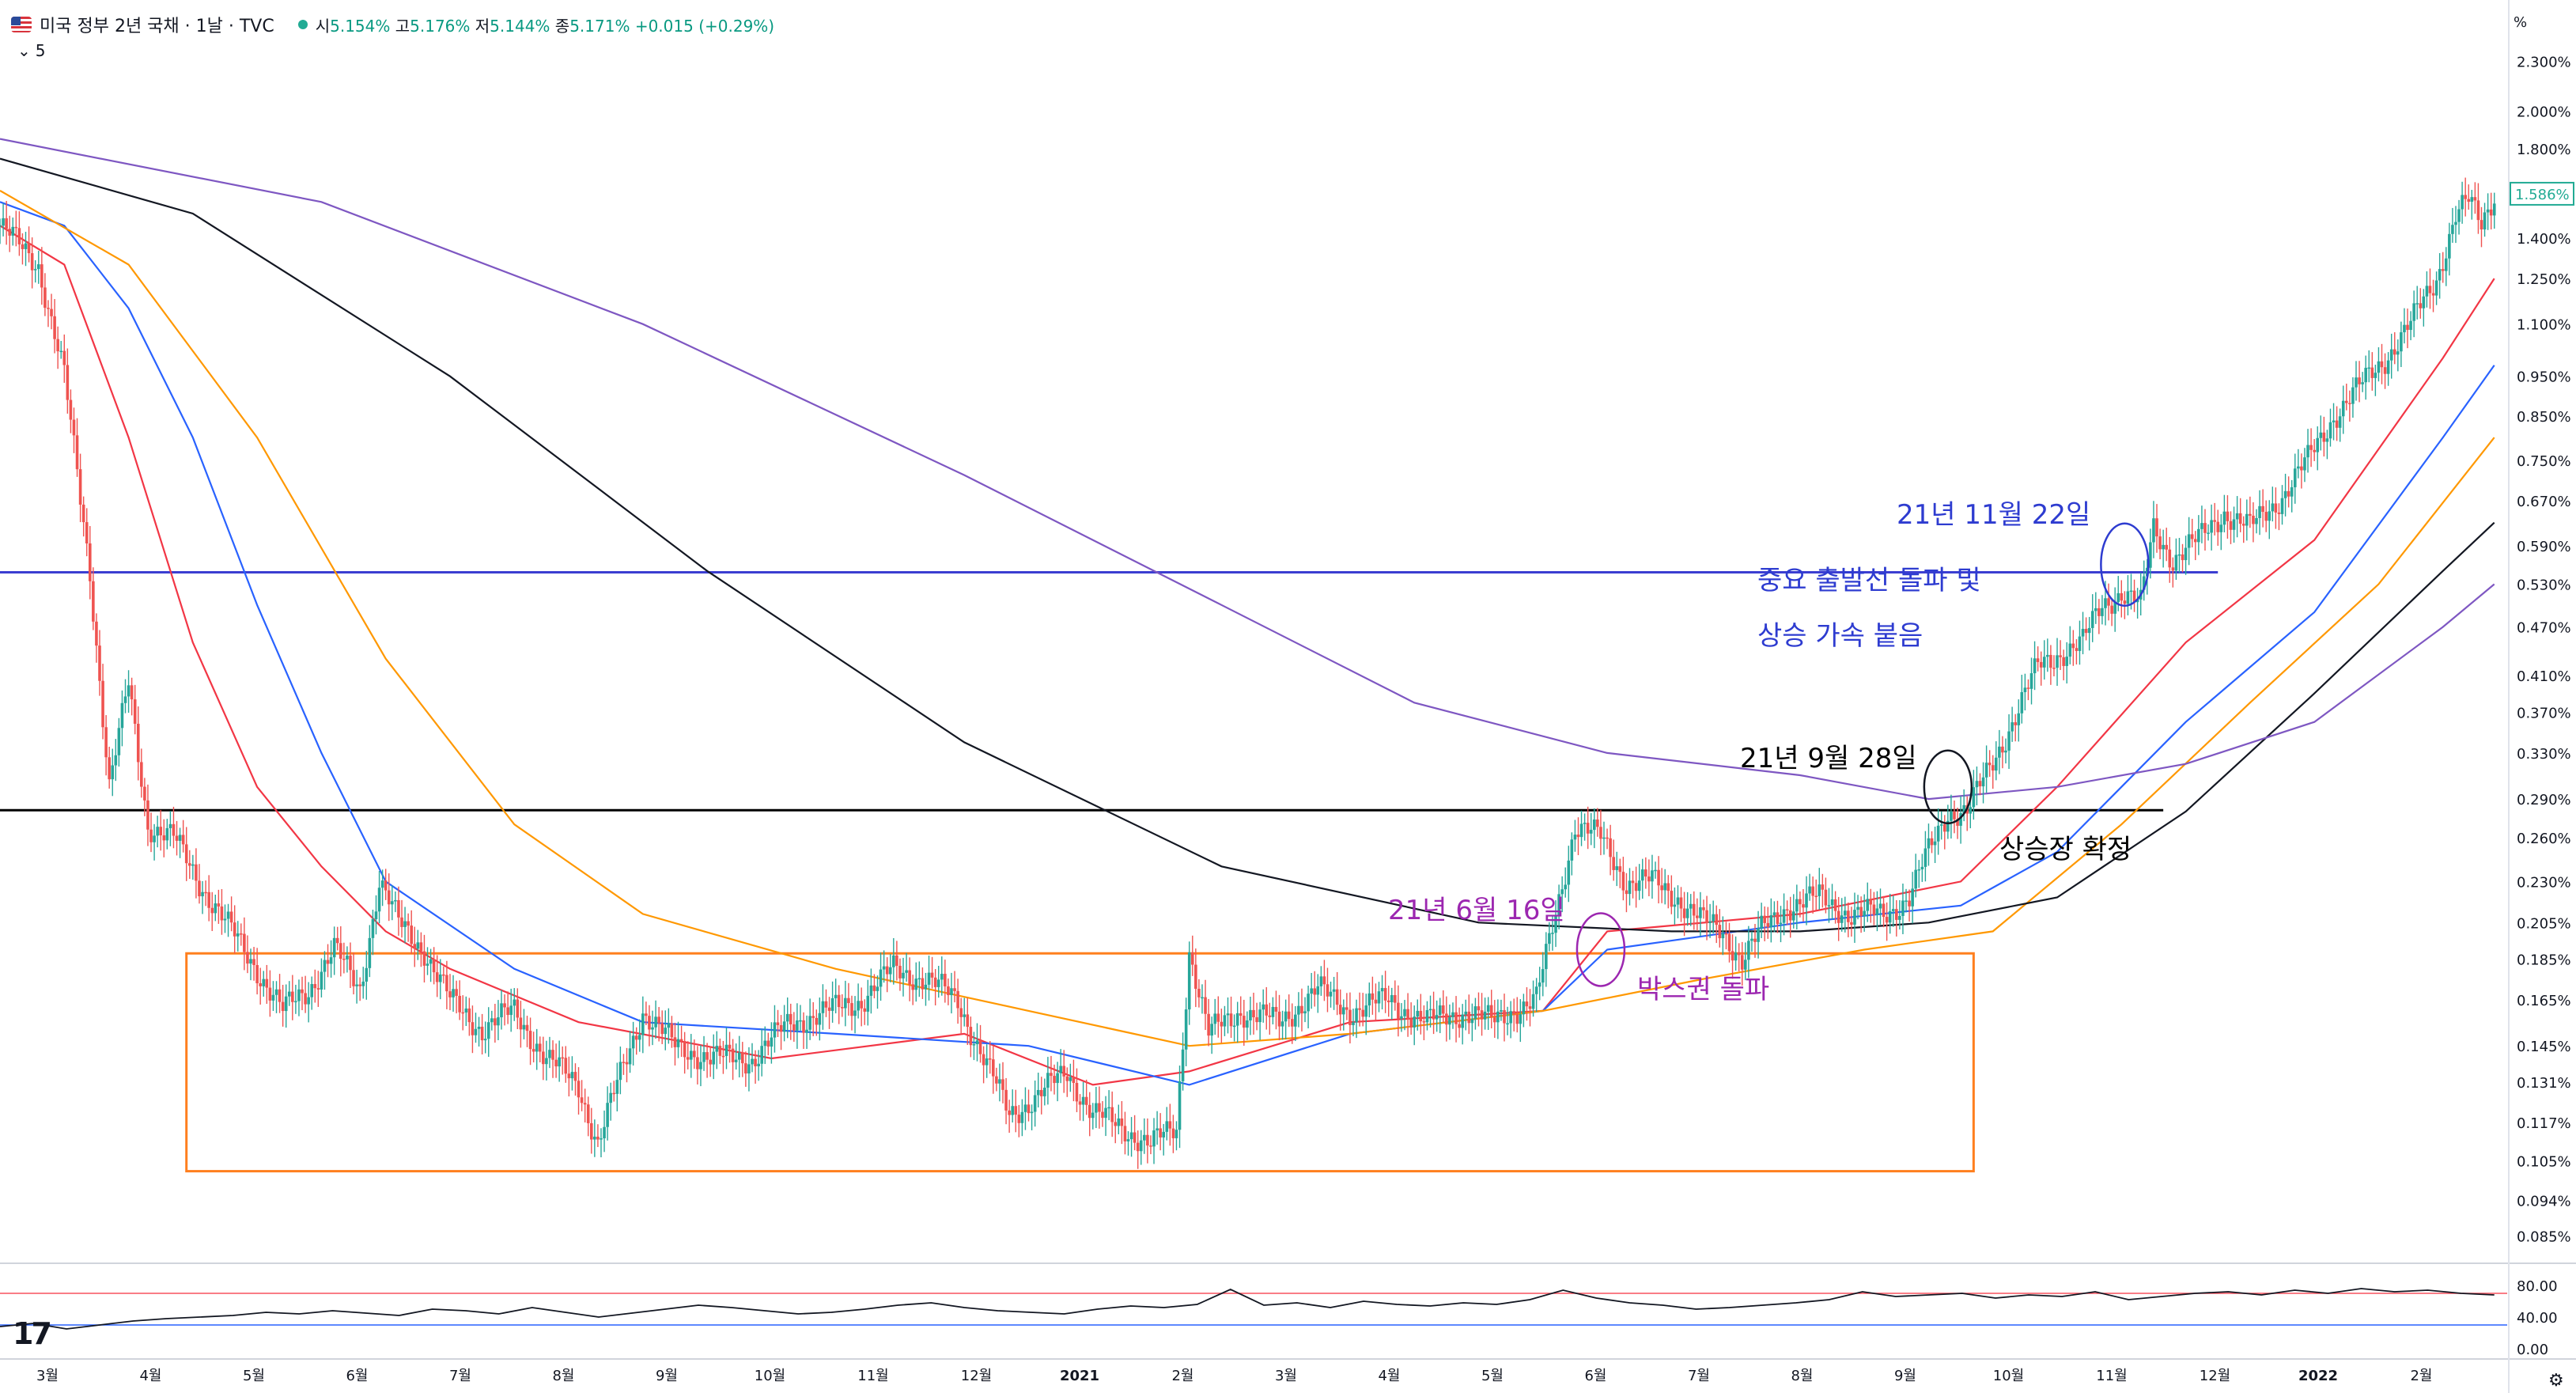 This screenshot has width=2576, height=1393. What do you see at coordinates (1389, 1376) in the screenshot?
I see `x-tick-label: 4월` at bounding box center [1389, 1376].